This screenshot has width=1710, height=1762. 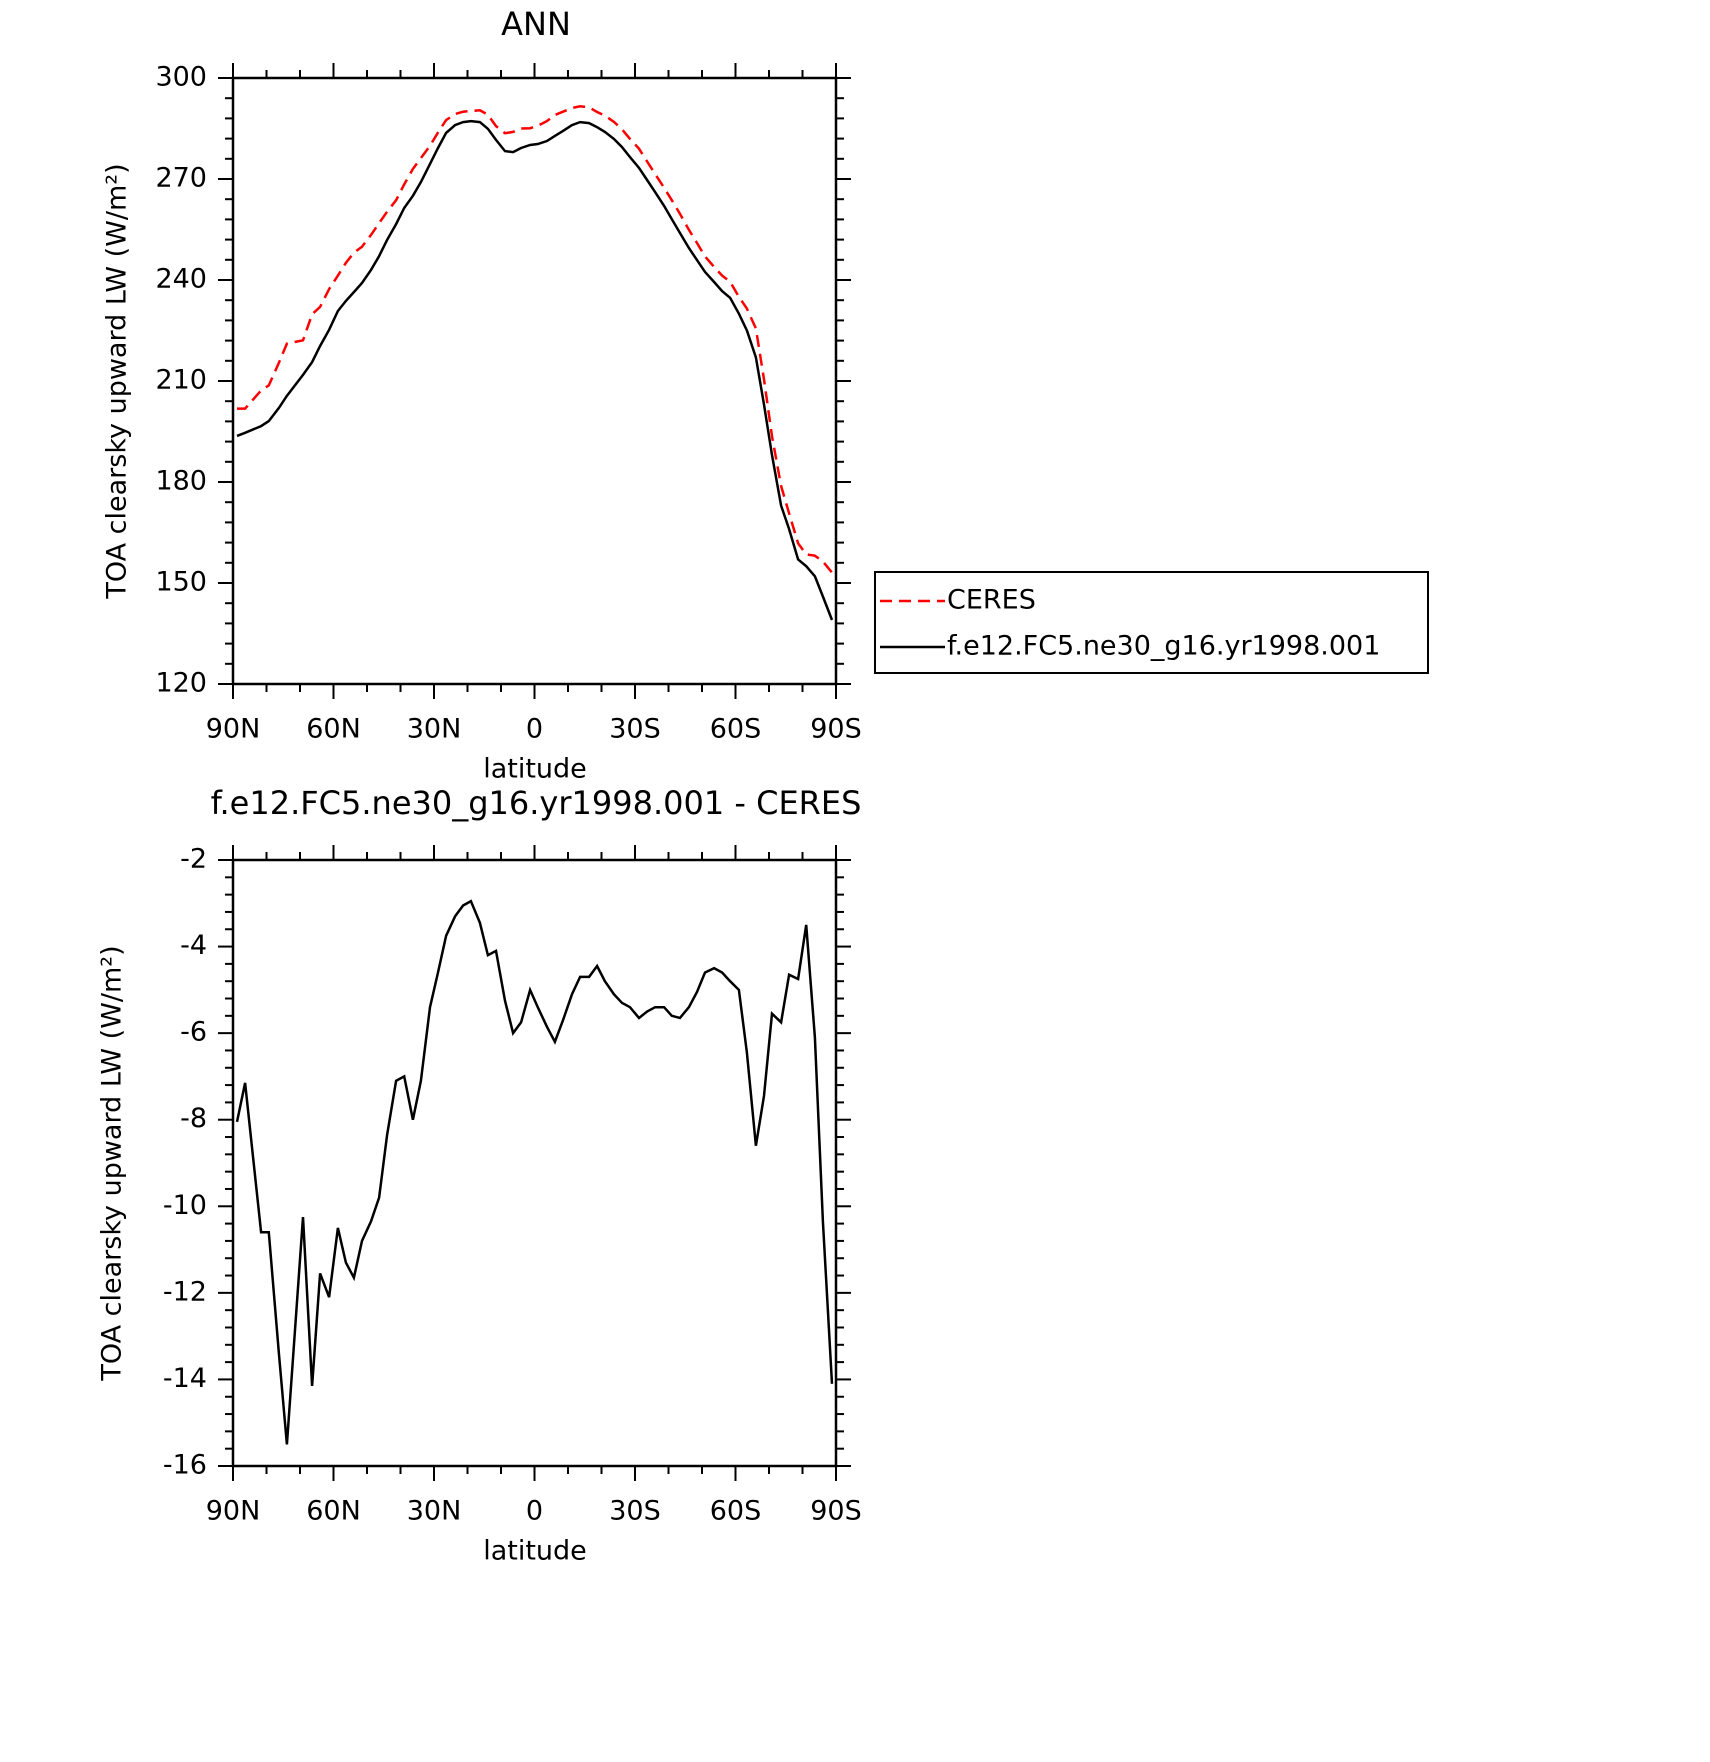 What do you see at coordinates (185, 1291) in the screenshot?
I see `y-tick-label: -12` at bounding box center [185, 1291].